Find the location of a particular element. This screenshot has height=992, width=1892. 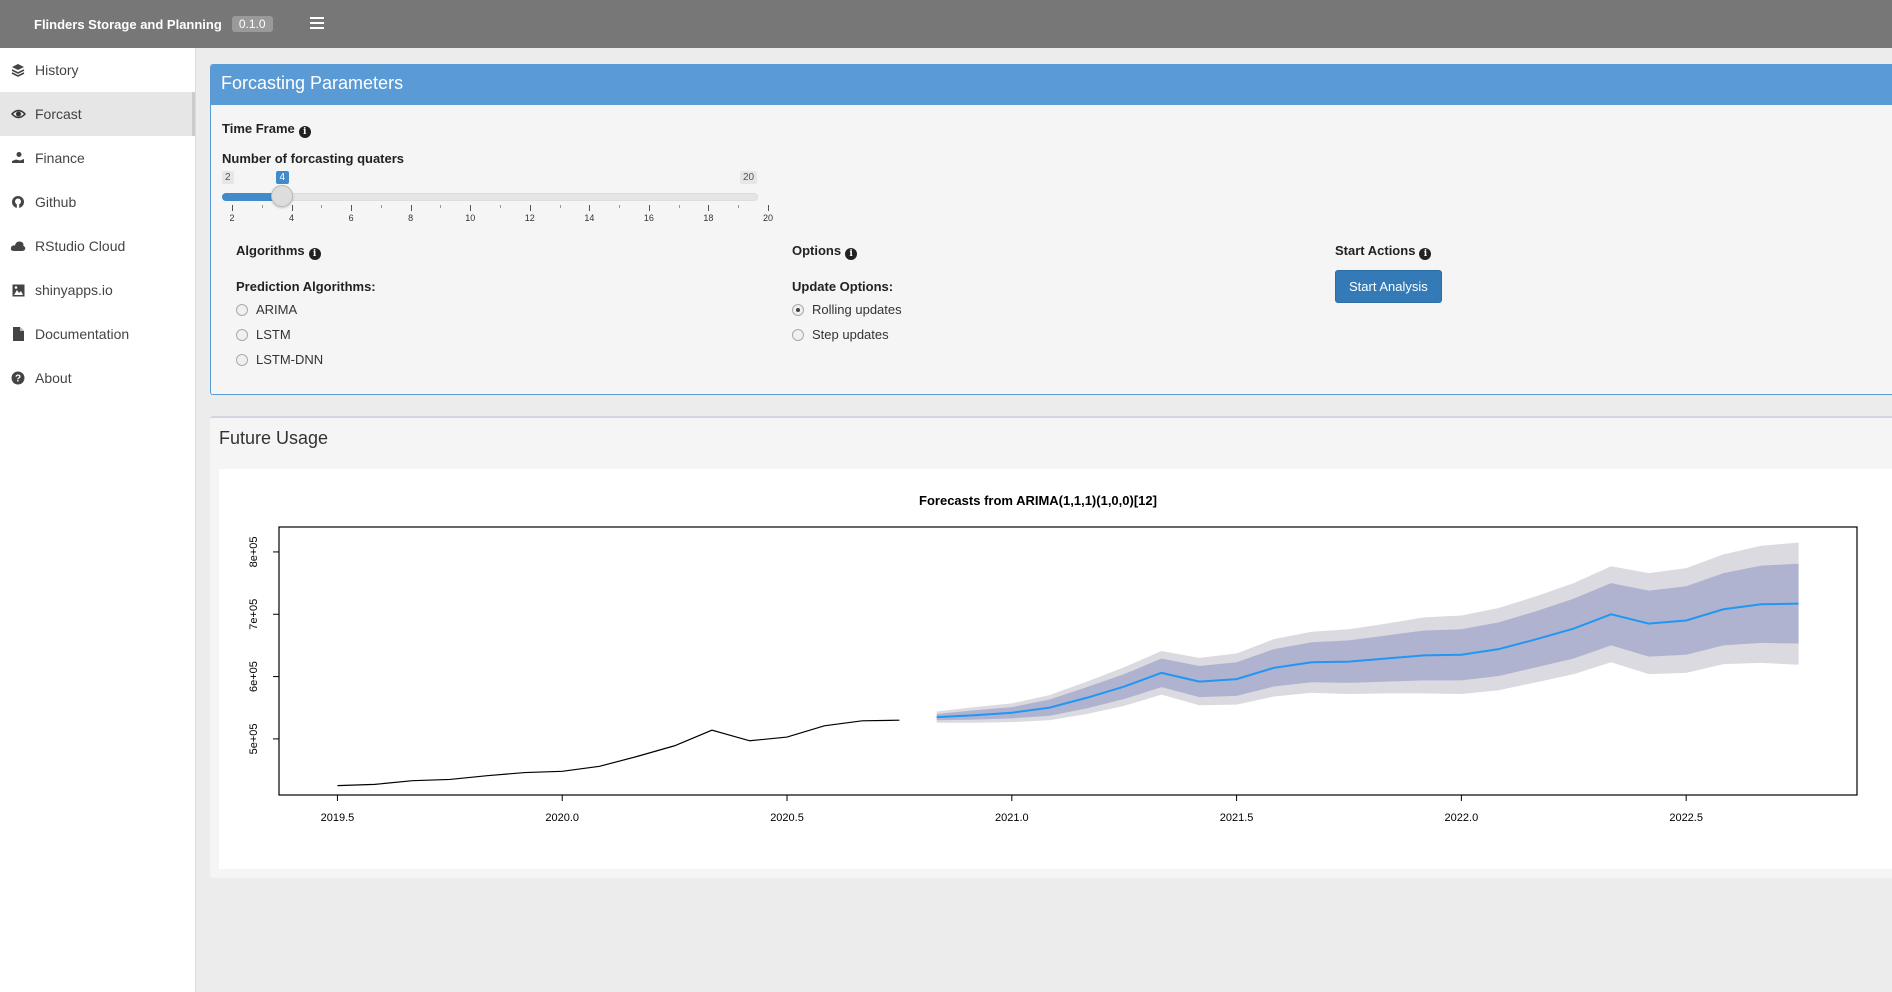

update-options-label: Update Options: is located at coordinates (843, 286).